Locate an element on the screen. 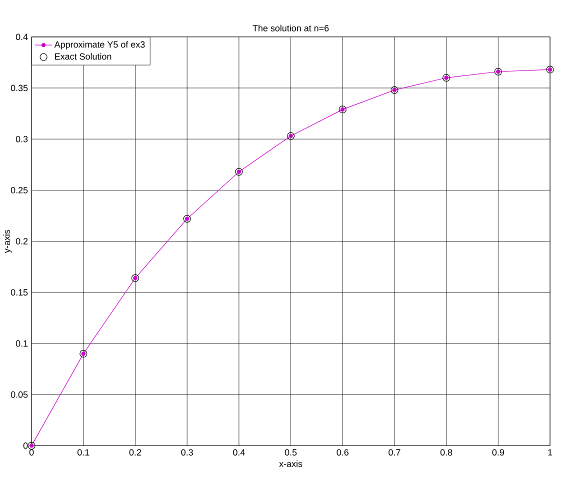  x-tick-label: 0.4 is located at coordinates (239, 452).